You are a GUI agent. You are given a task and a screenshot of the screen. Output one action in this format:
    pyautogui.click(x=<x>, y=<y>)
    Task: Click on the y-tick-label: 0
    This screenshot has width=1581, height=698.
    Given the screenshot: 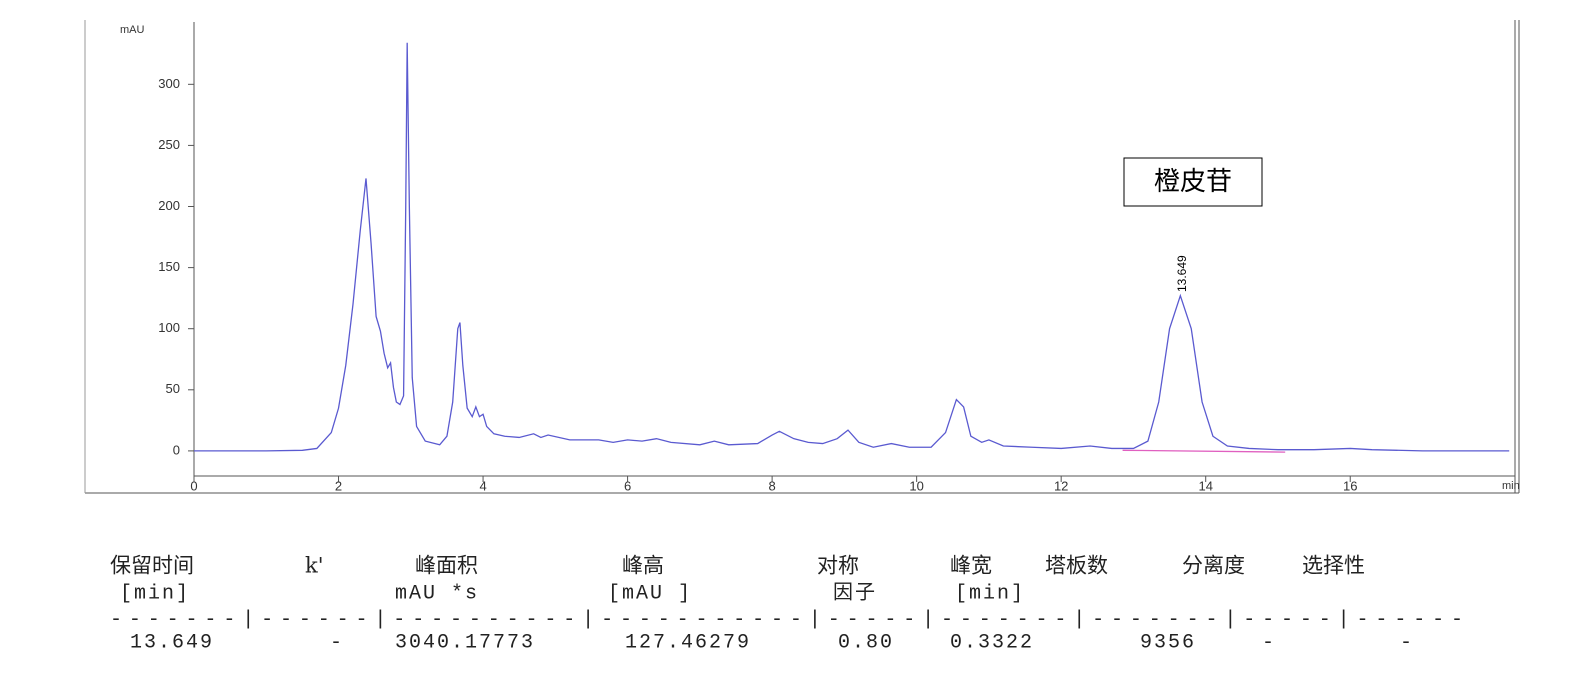 What is the action you would take?
    pyautogui.click(x=176, y=449)
    